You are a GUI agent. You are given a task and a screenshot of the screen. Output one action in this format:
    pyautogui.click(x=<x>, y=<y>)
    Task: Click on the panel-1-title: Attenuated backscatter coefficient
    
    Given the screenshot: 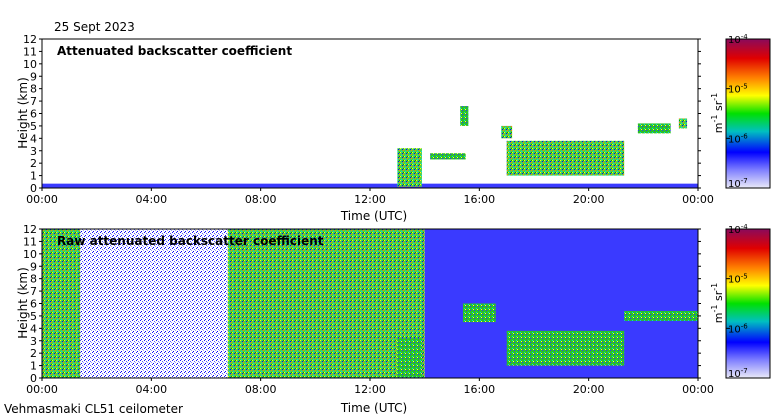 What is the action you would take?
    pyautogui.click(x=174, y=51)
    